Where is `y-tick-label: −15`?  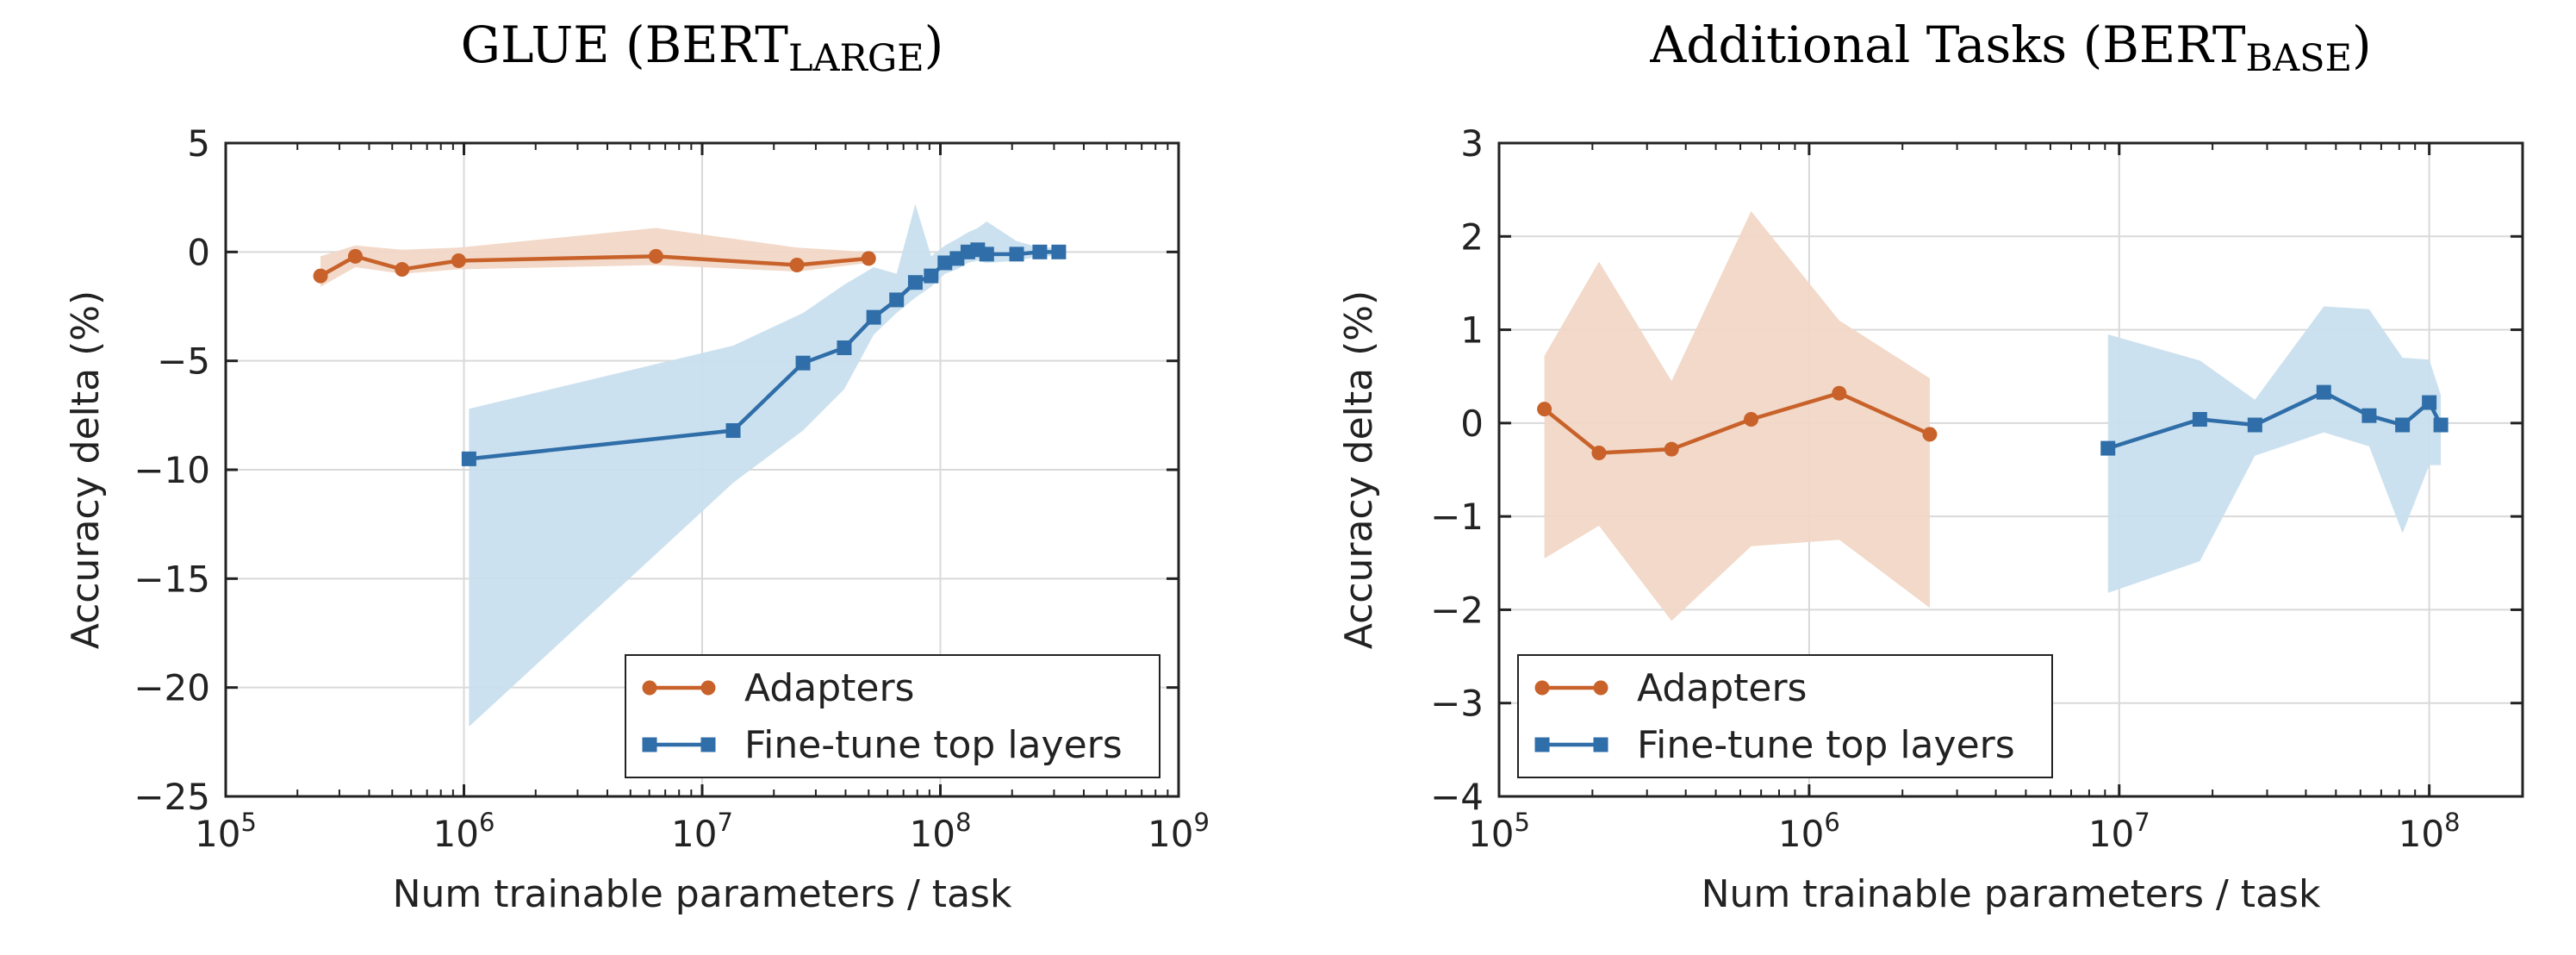 y-tick-label: −15 is located at coordinates (172, 579).